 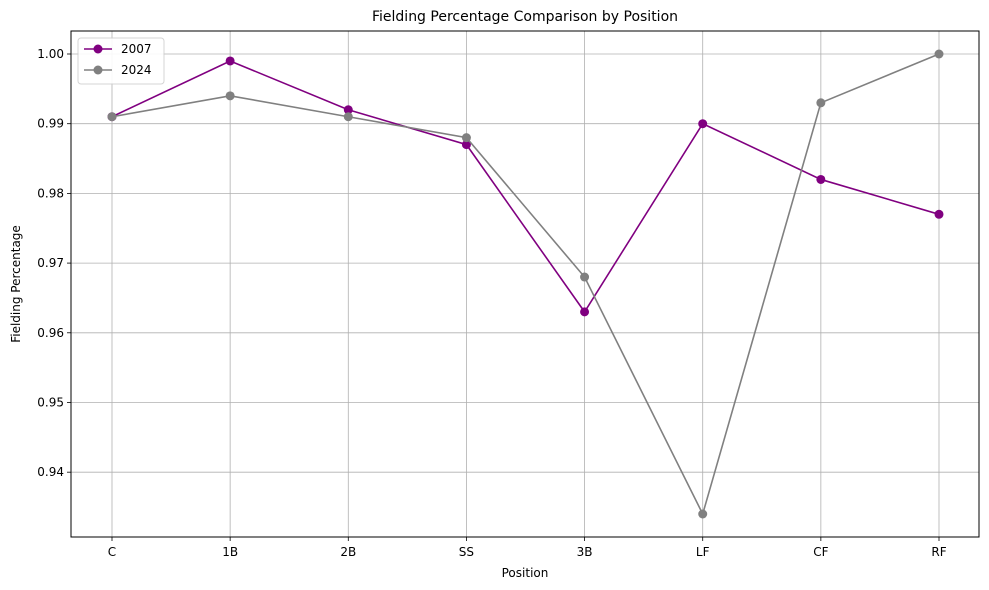 I want to click on y-tick-label: 0.94, so click(x=50, y=472).